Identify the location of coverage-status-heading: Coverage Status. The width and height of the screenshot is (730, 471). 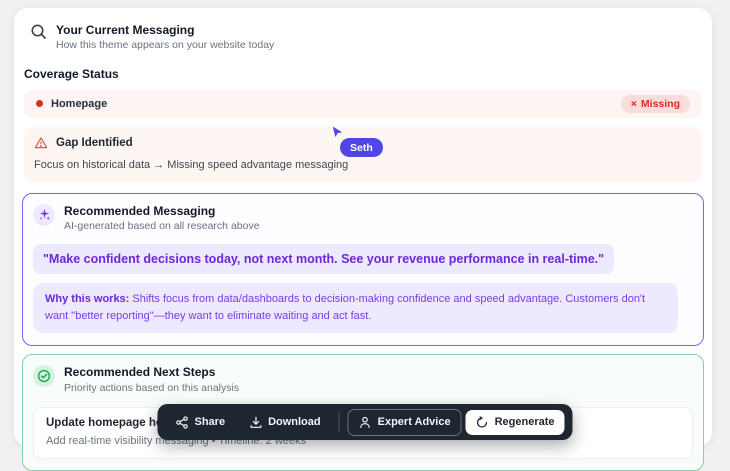
(71, 73).